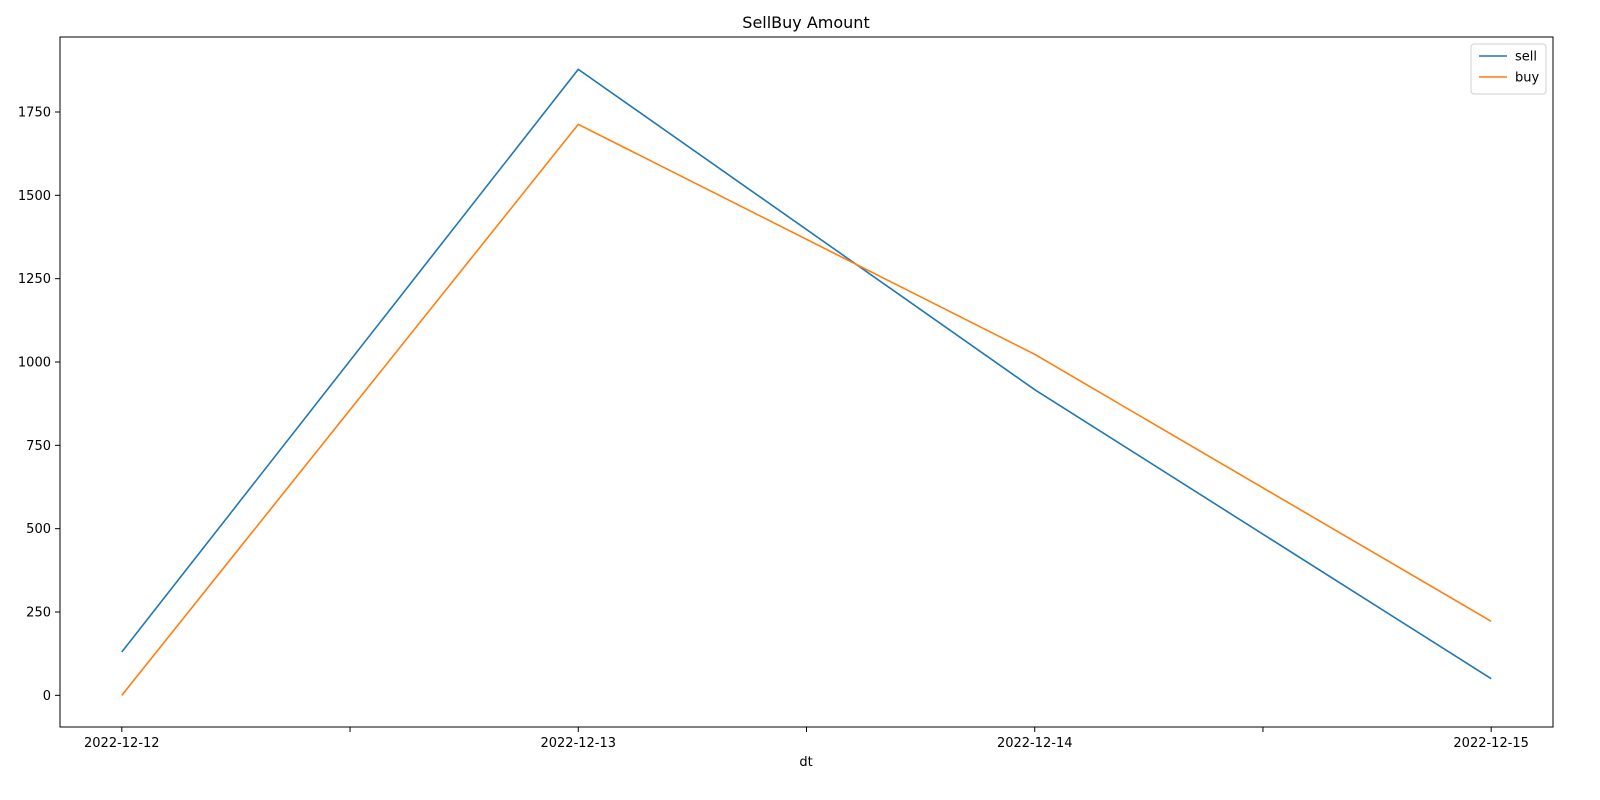 This screenshot has width=1600, height=800. I want to click on y-tick-label: 500, so click(38, 529).